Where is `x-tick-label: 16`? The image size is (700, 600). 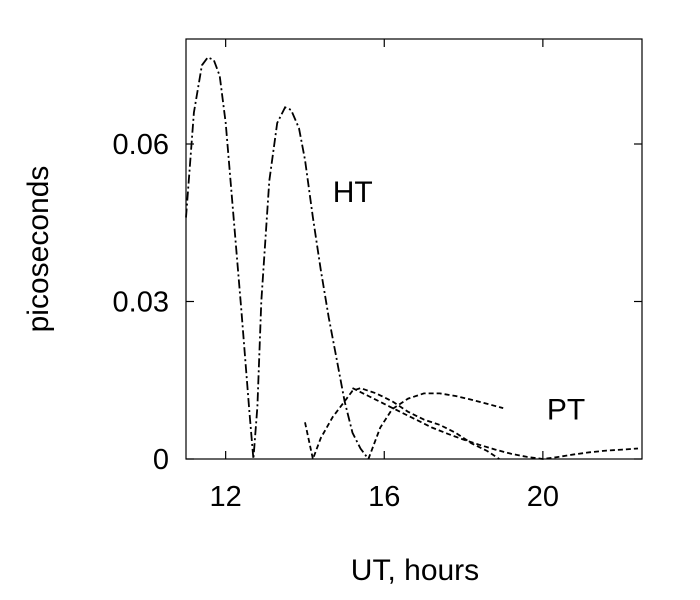 x-tick-label: 16 is located at coordinates (384, 497).